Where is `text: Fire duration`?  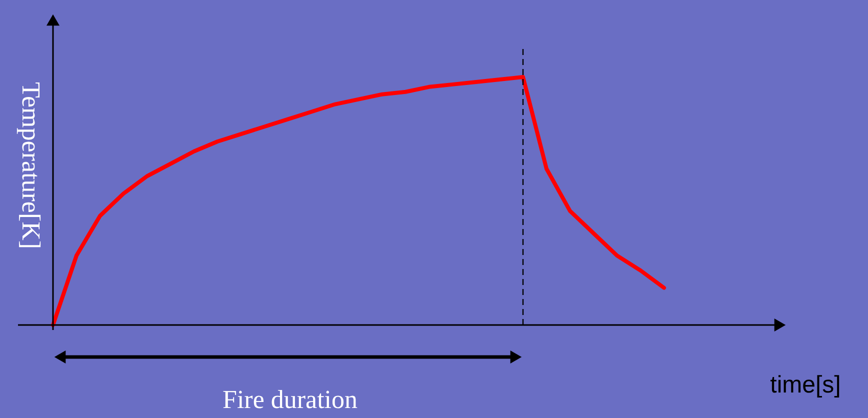 text: Fire duration is located at coordinates (290, 399).